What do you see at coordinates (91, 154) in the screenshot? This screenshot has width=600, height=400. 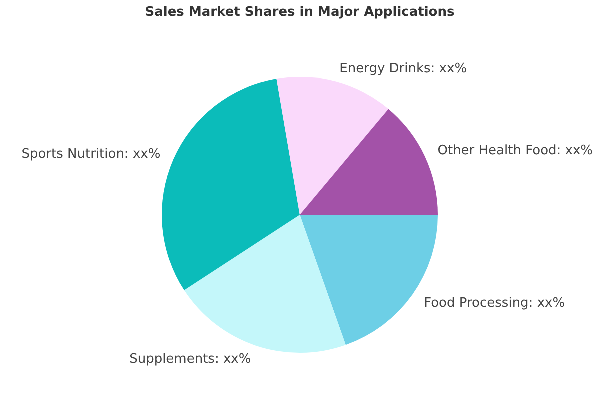 I see `slice-label: Sports Nutrition: xx%` at bounding box center [91, 154].